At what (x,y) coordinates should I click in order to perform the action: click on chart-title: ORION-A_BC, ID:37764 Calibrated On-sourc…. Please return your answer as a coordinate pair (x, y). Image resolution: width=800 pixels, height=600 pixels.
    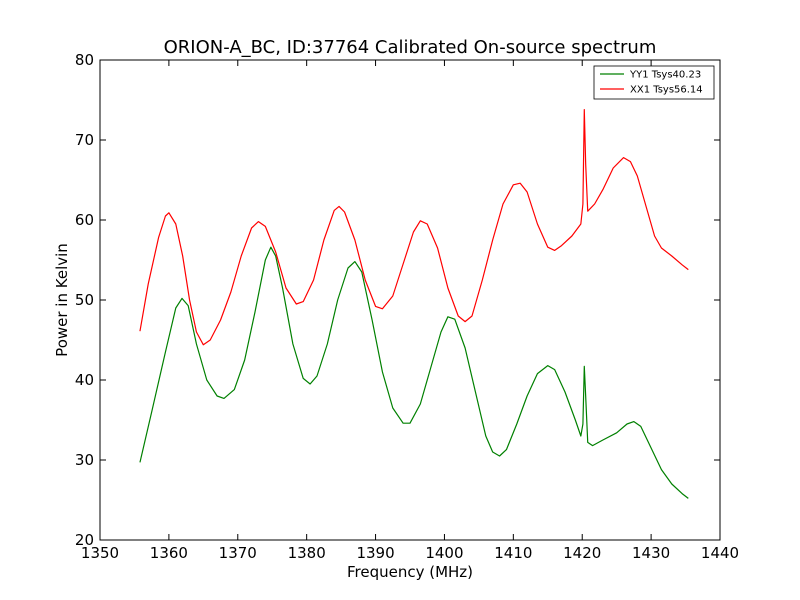
    Looking at the image, I should click on (410, 47).